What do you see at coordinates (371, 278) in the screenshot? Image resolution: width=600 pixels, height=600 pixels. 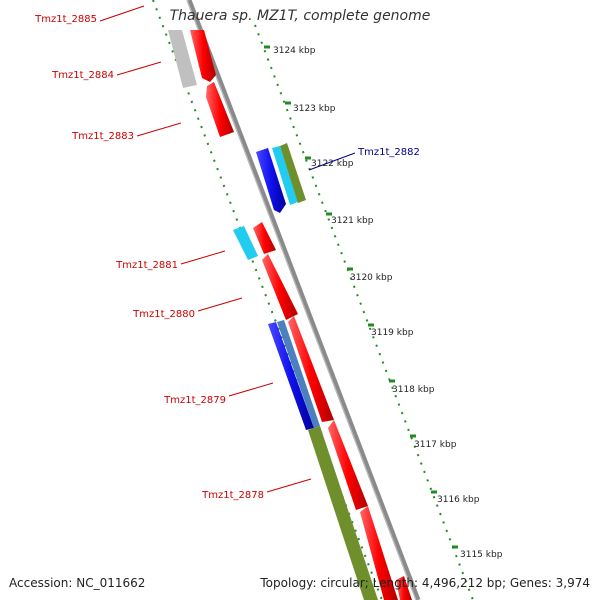 I see `scale-label: 3120 kbp` at bounding box center [371, 278].